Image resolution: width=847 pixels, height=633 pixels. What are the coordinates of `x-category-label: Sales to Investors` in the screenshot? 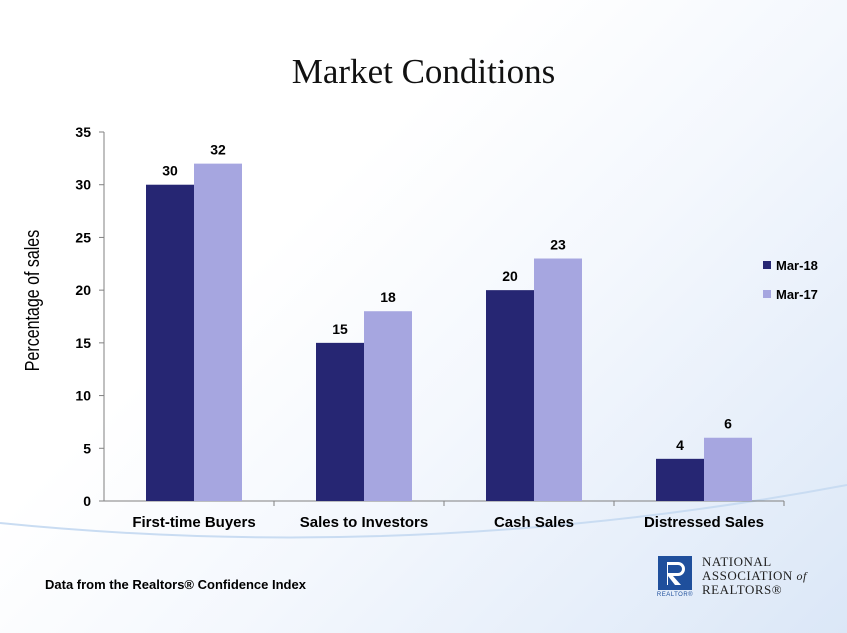 It's located at (364, 522).